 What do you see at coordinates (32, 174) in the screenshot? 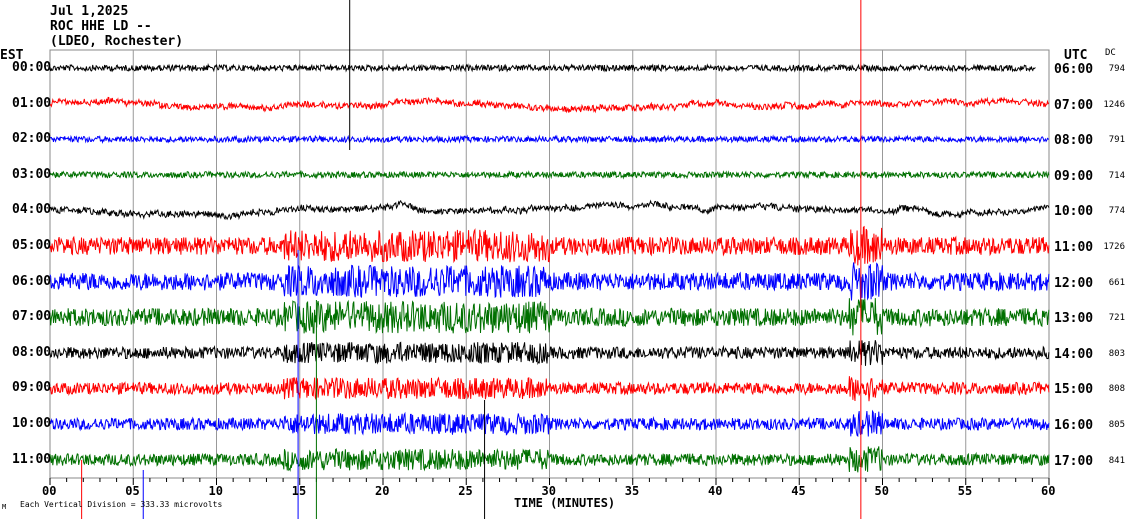
I see `est-hour-label: 03:00` at bounding box center [32, 174].